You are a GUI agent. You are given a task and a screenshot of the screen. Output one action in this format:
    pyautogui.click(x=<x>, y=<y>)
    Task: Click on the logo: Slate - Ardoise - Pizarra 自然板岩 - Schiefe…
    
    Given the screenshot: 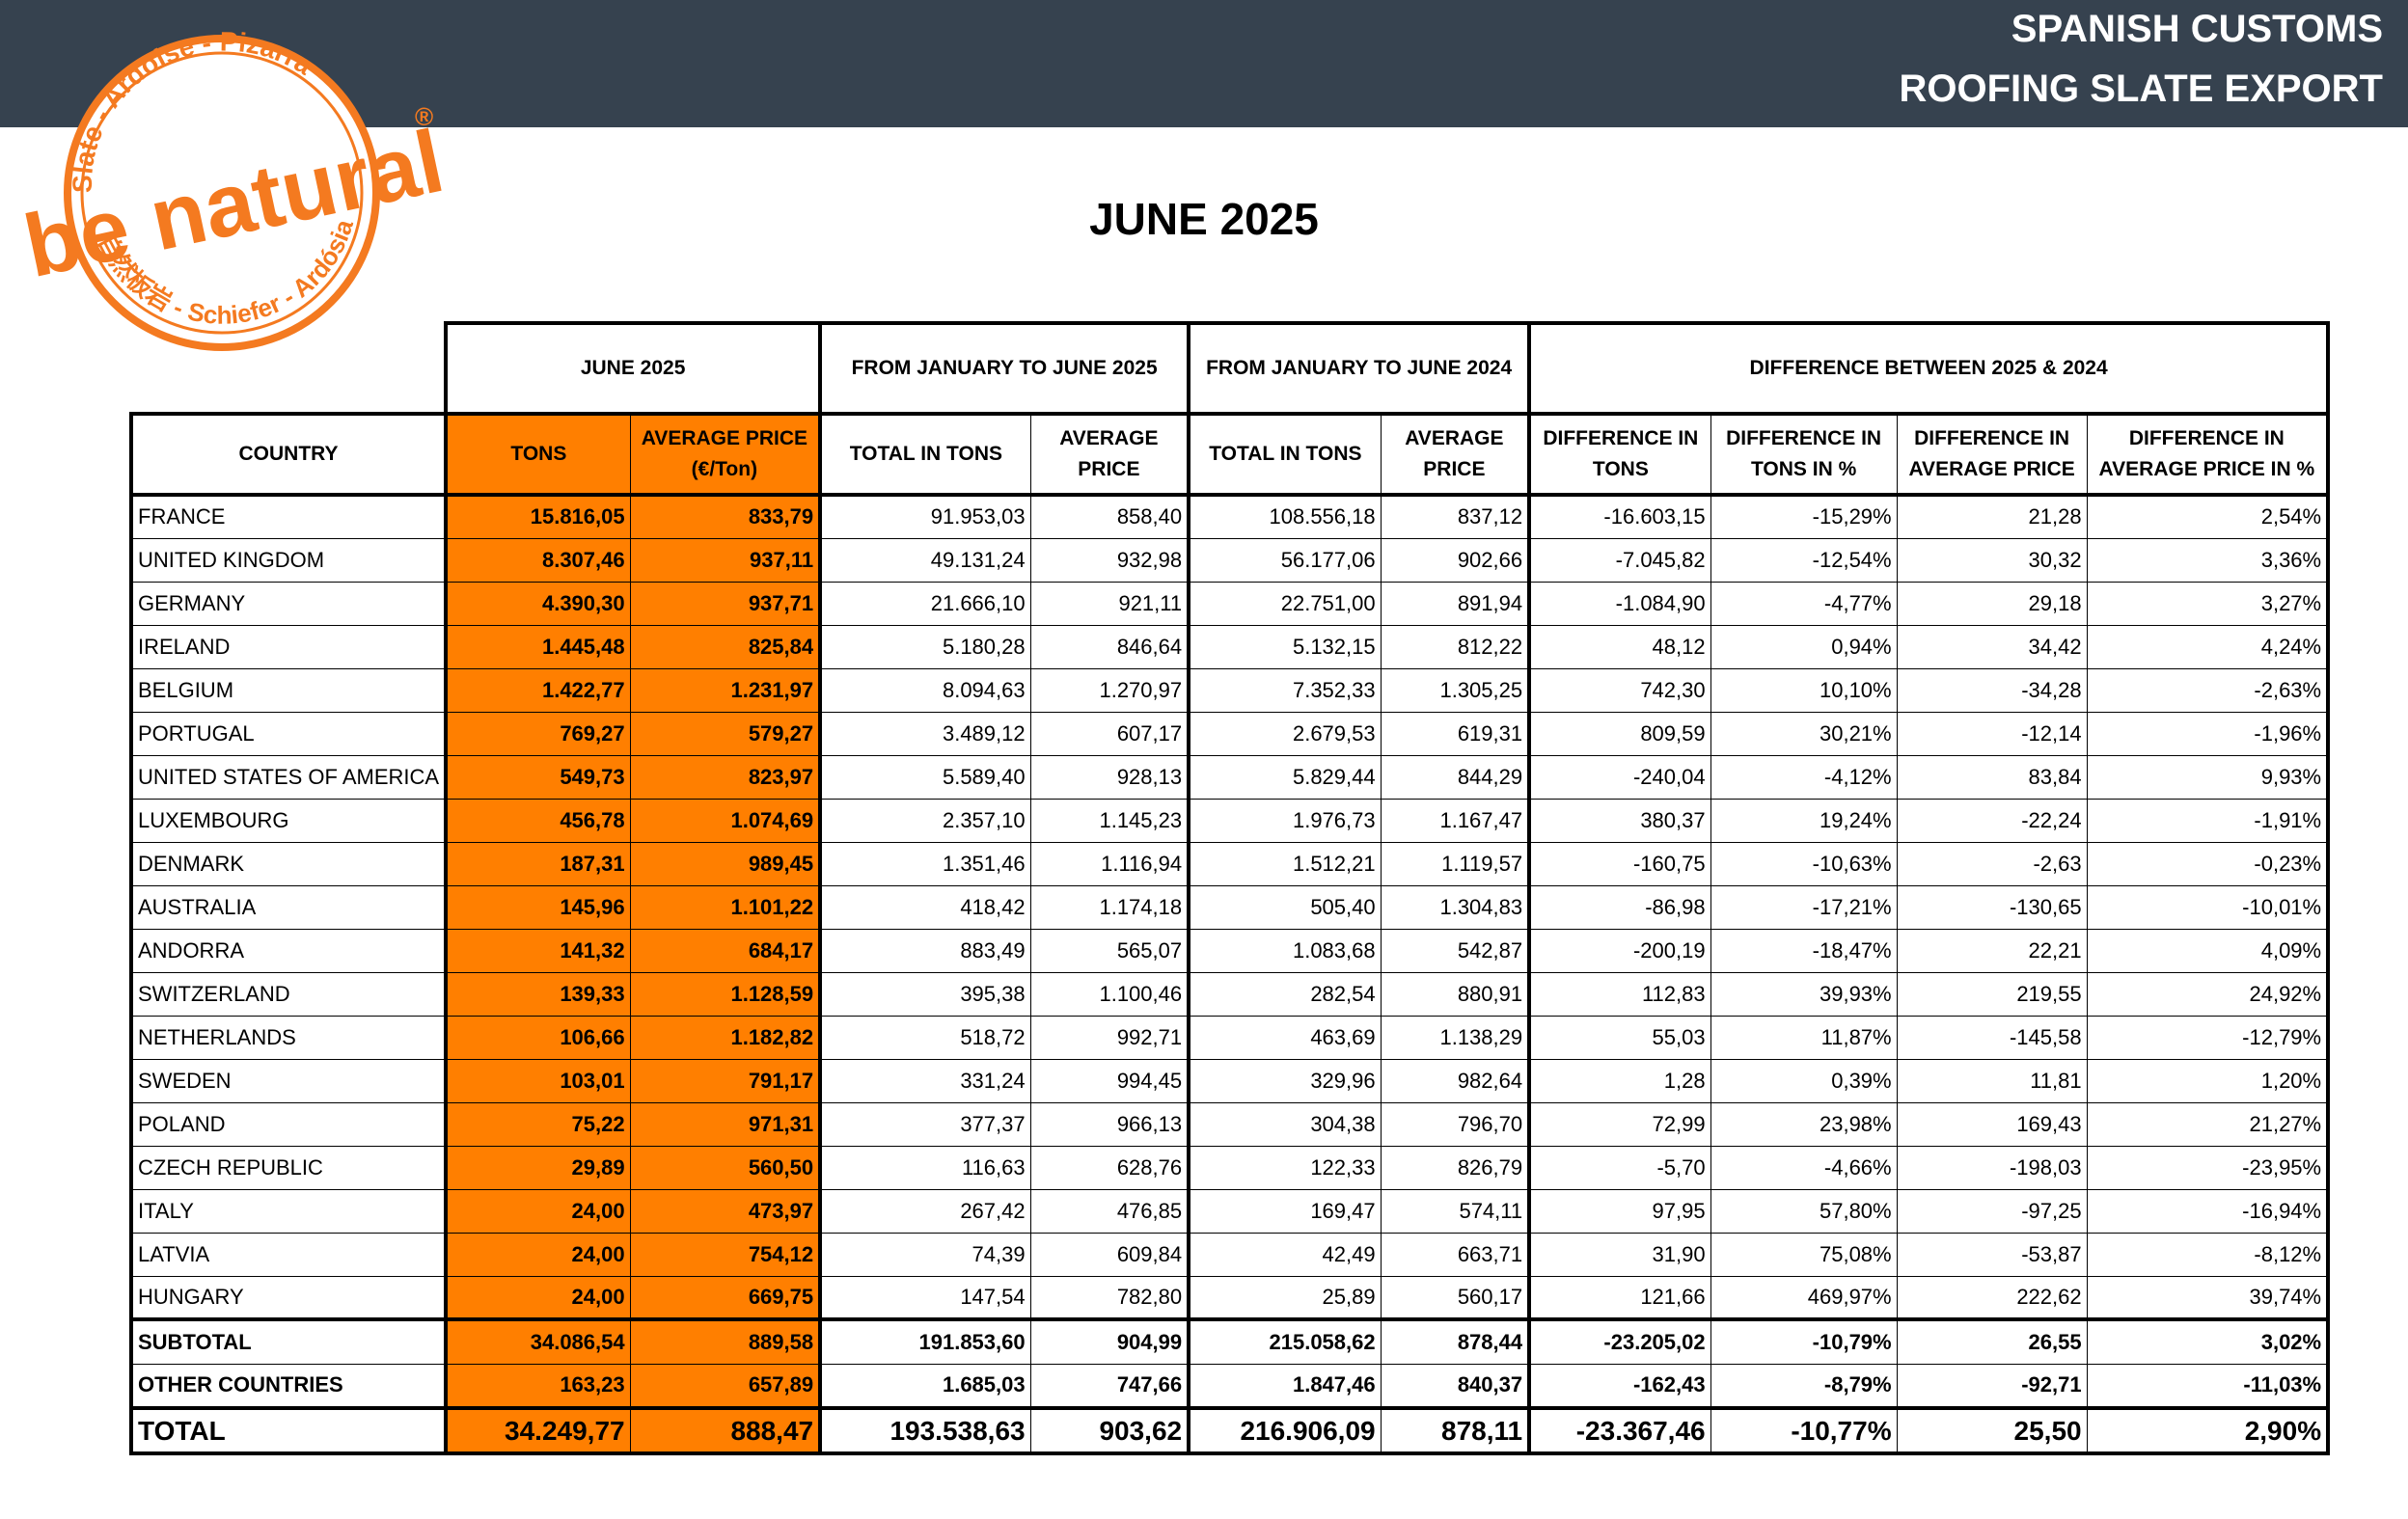 What is the action you would take?
    pyautogui.click(x=234, y=189)
    